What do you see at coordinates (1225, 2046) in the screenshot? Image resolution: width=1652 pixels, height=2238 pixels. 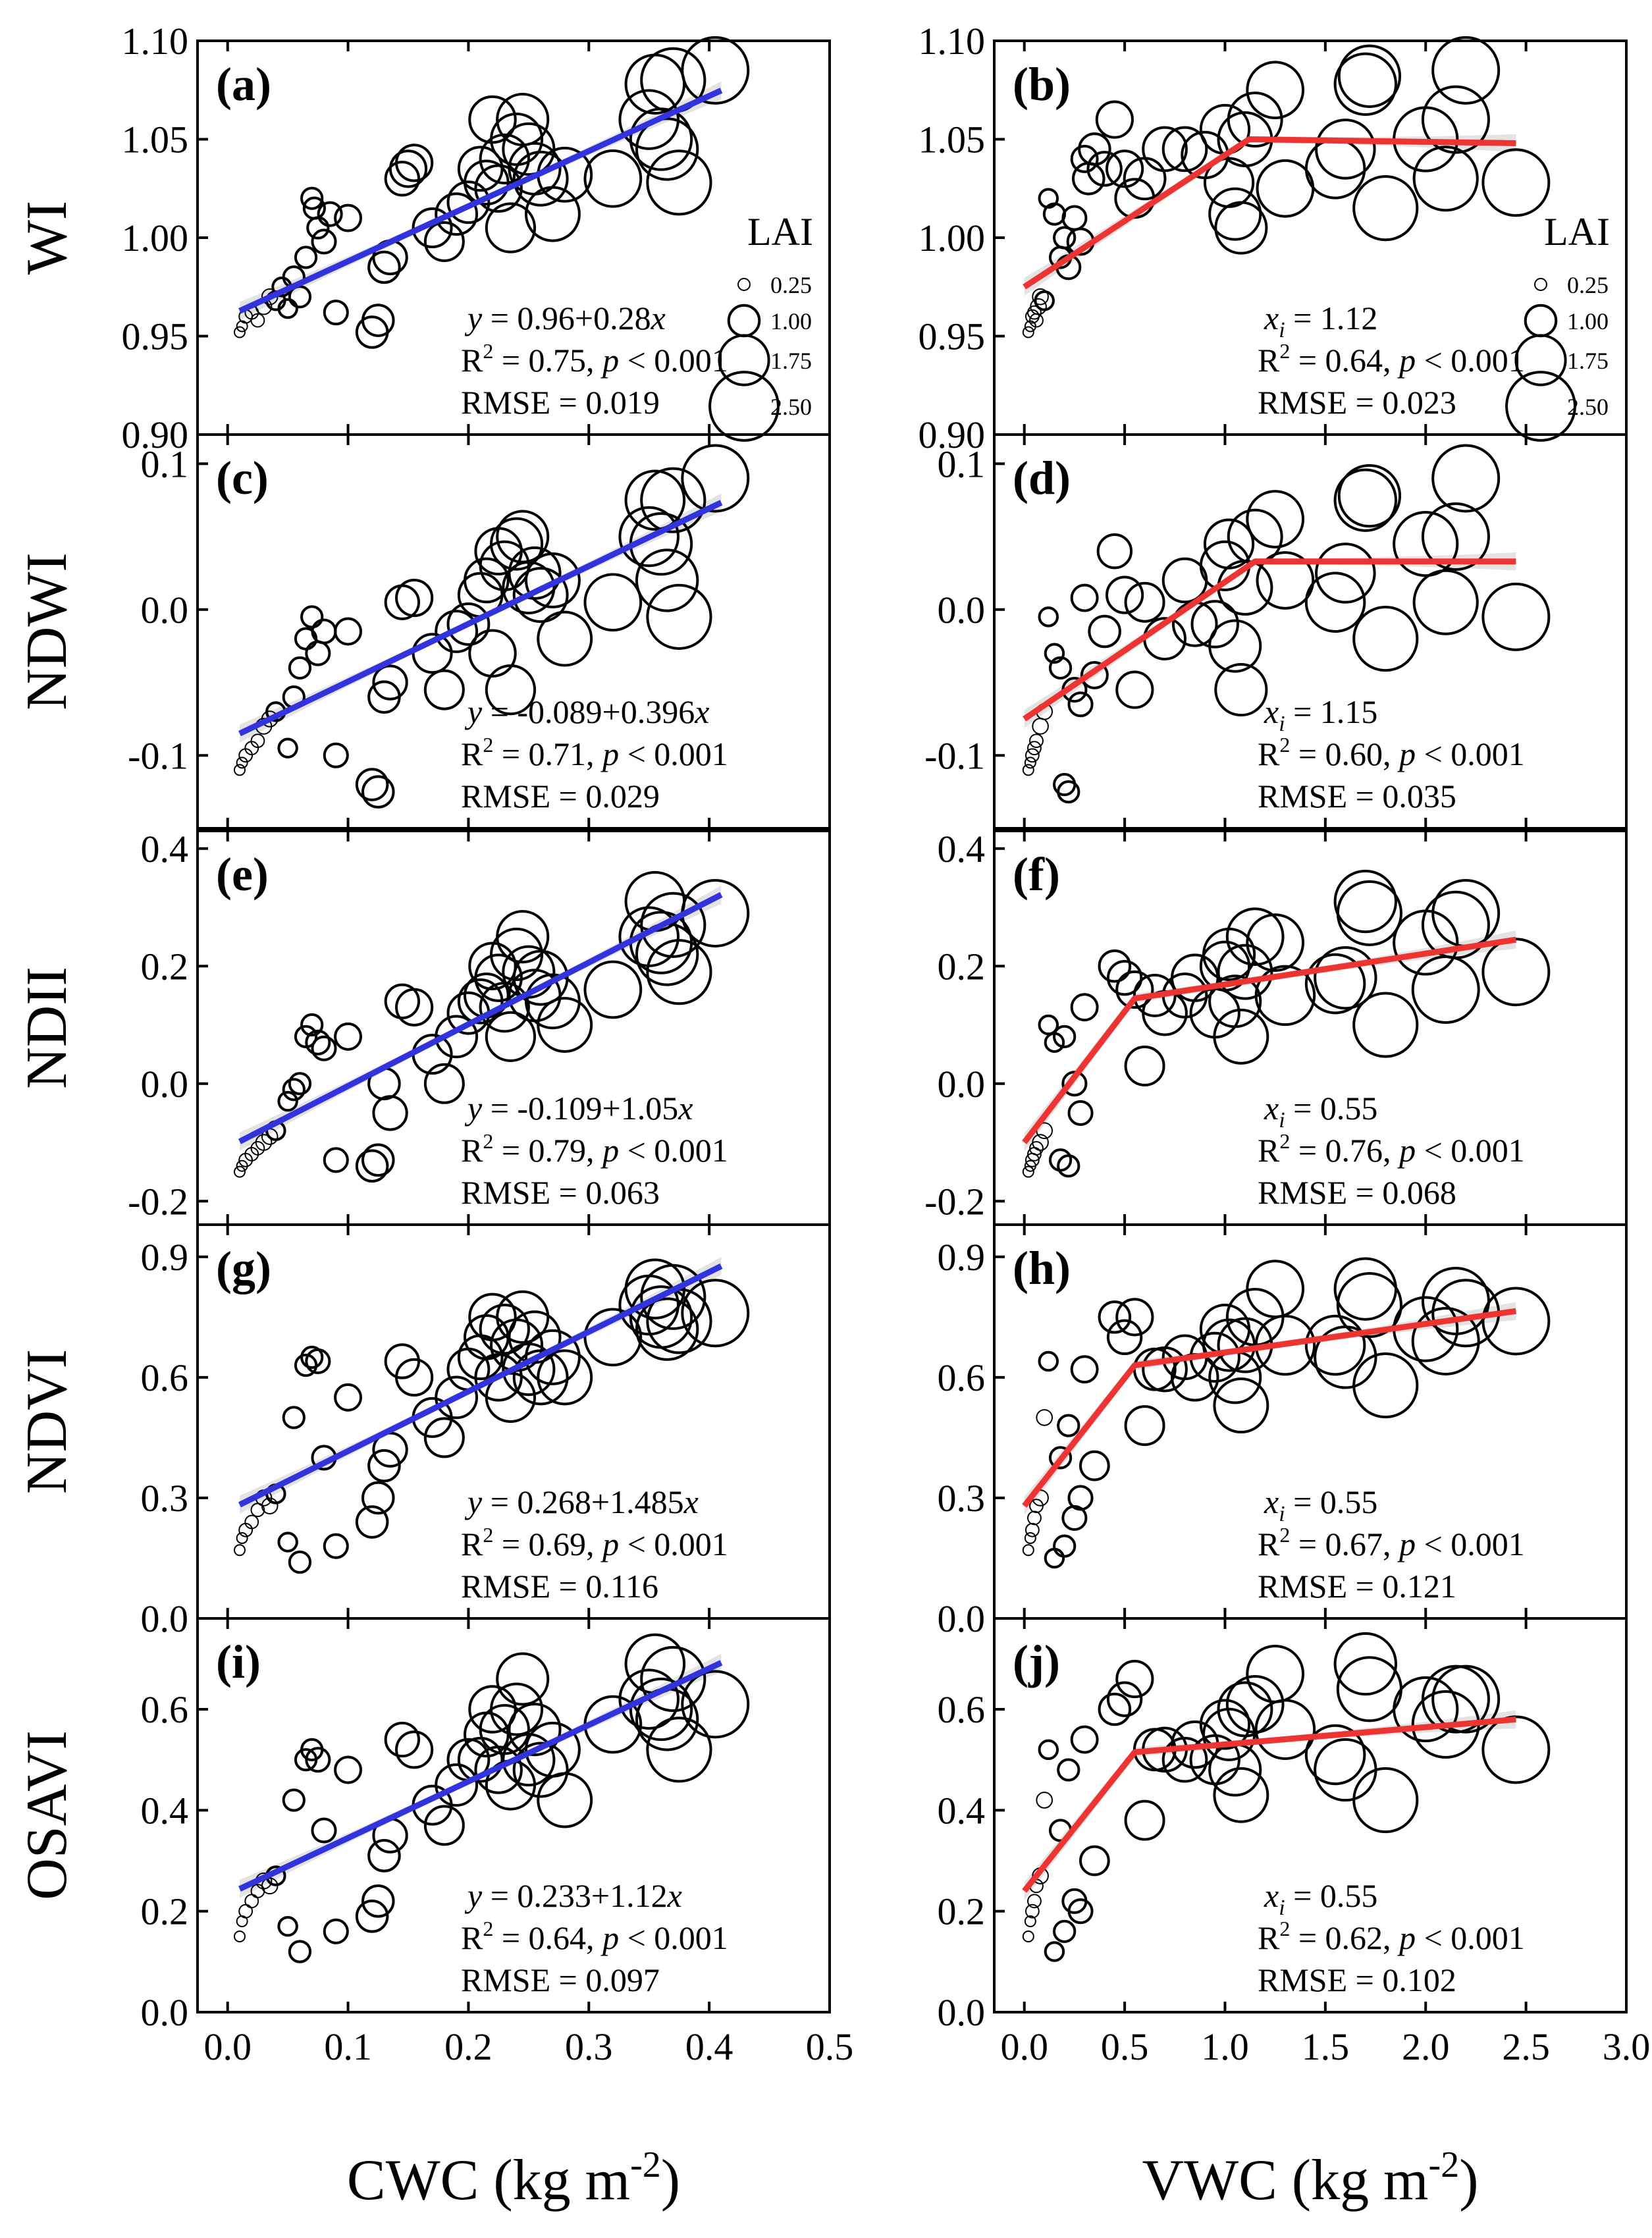 I see `x-tick-label: 1.0` at bounding box center [1225, 2046].